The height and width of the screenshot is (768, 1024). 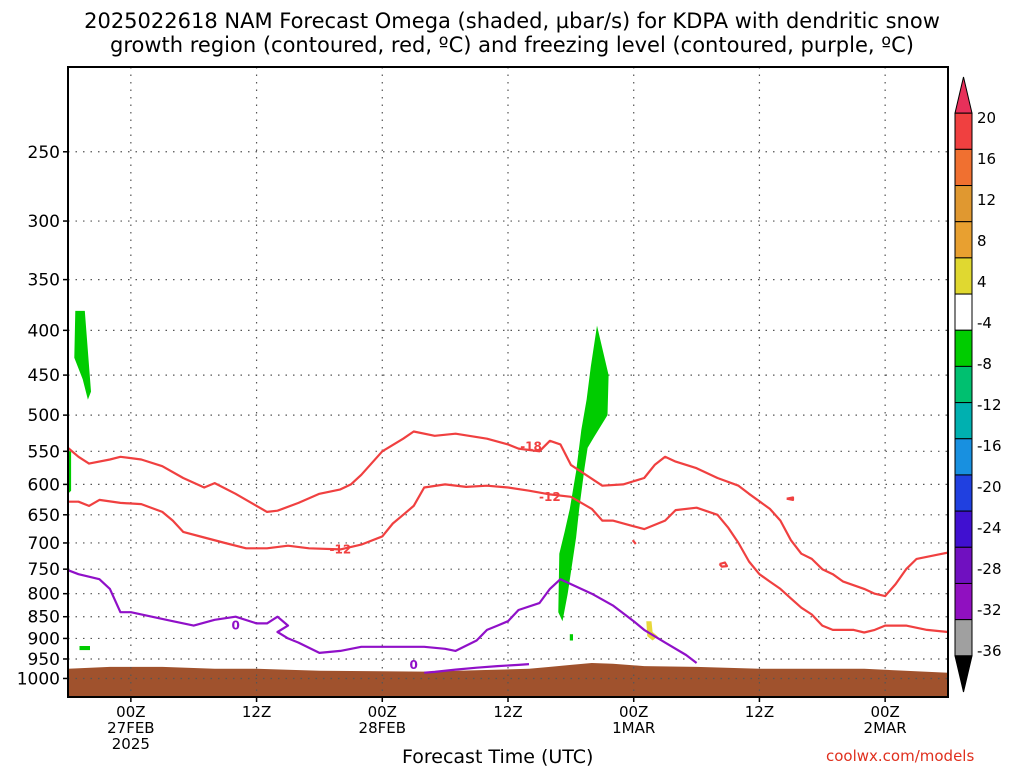 What do you see at coordinates (130, 712) in the screenshot?
I see `x-tick-label-6-0: 00Z` at bounding box center [130, 712].